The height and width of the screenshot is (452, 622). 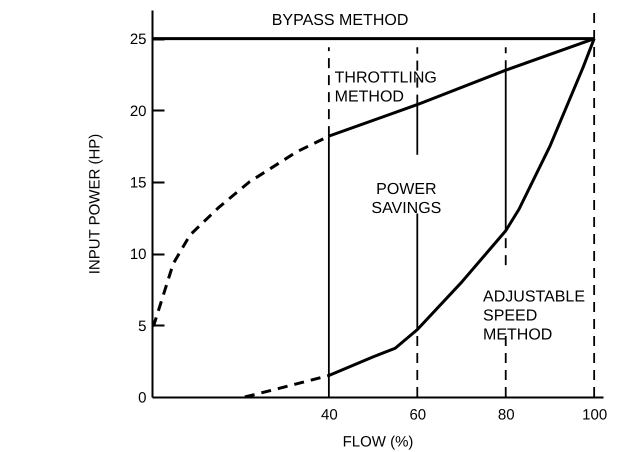 I want to click on annotation: THROTTLING METHOD, so click(x=385, y=87).